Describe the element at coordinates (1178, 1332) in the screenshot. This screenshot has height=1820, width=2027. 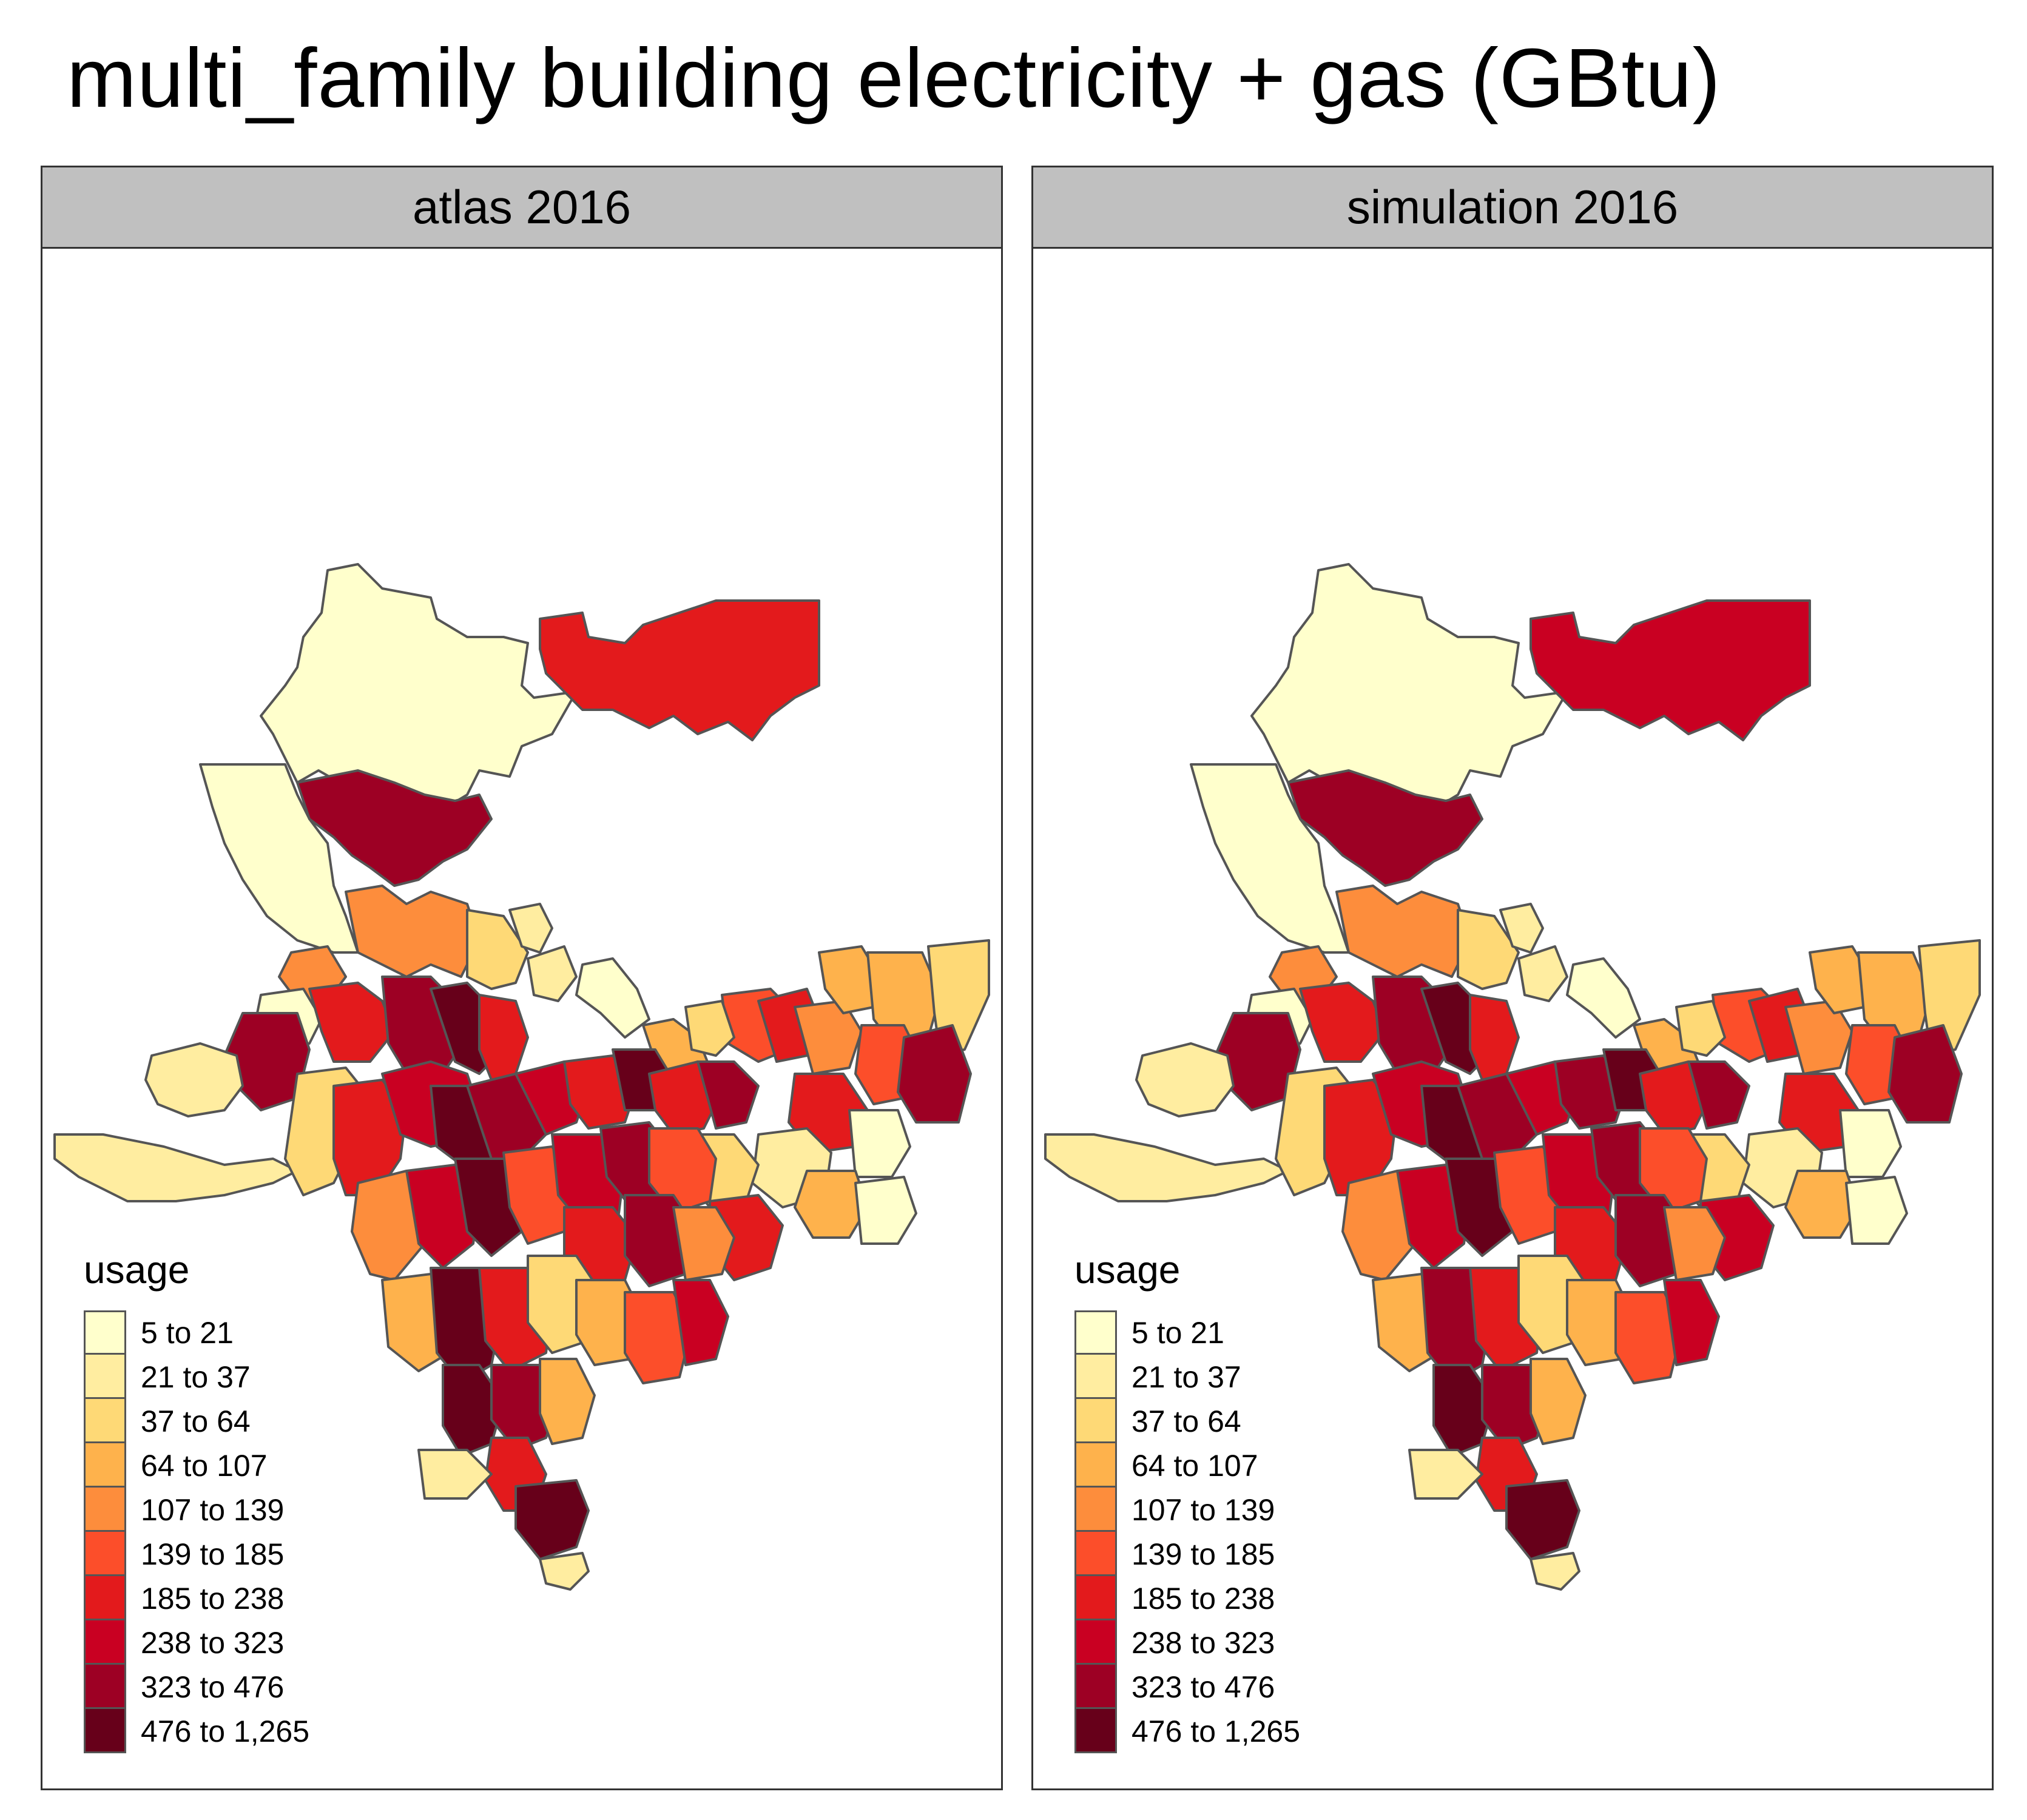
I see `legend-label: 5 to 21` at that location.